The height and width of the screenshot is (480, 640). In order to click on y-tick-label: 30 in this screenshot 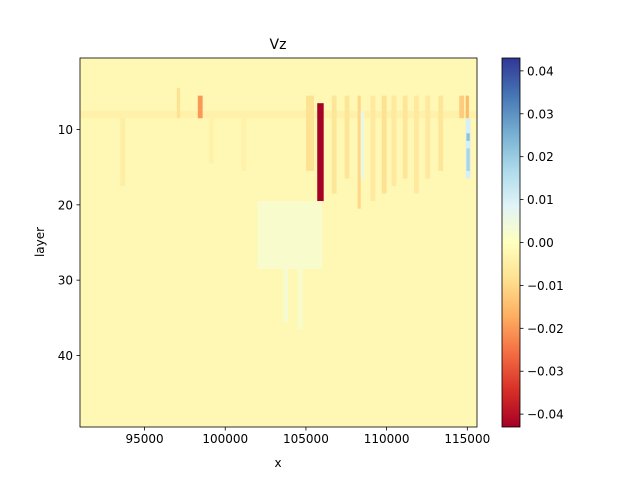, I will do `click(65, 281)`.